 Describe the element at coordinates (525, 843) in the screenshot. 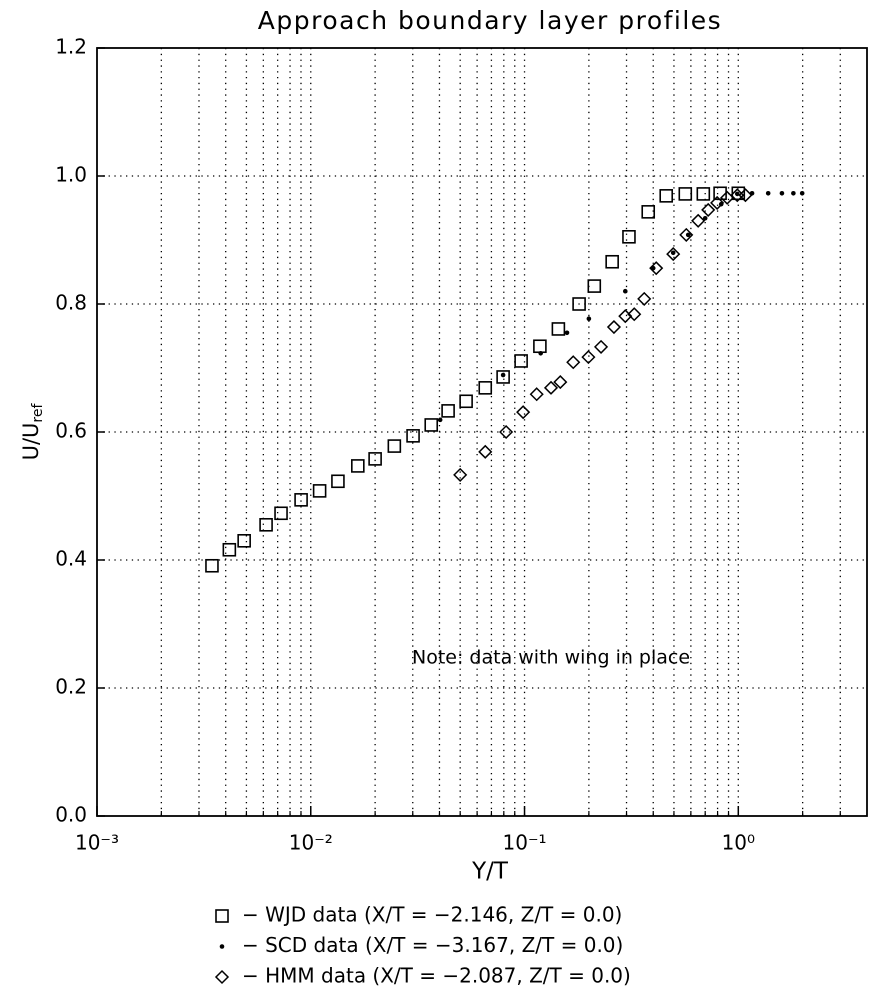

I see `x-tick-label: 10⁻¹` at that location.